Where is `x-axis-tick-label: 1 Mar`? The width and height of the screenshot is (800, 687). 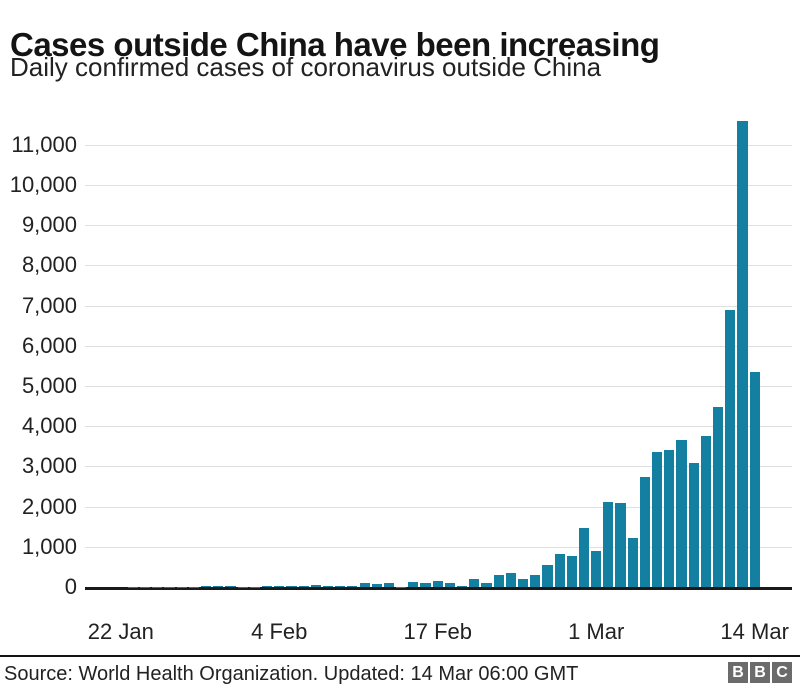
x-axis-tick-label: 1 Mar is located at coordinates (596, 631).